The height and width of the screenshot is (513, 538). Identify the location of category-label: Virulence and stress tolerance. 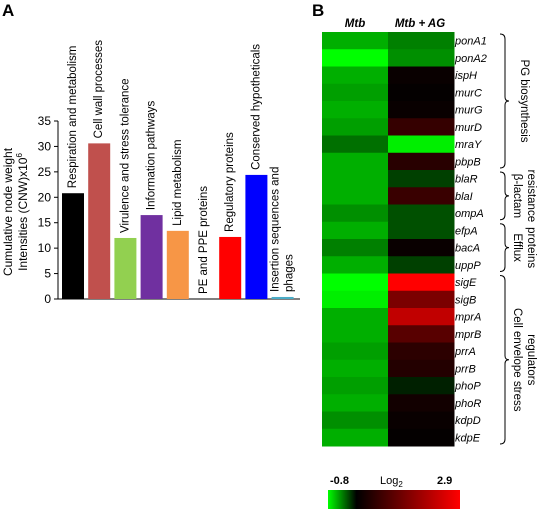
(125, 155).